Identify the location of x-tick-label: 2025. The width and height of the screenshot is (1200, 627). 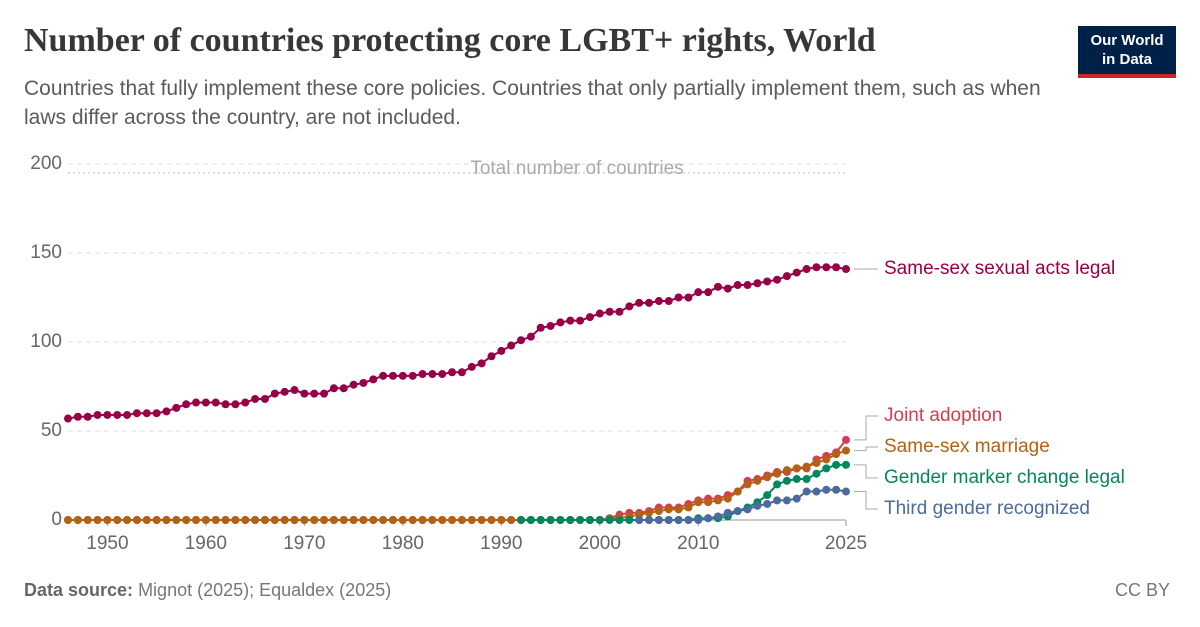
(846, 543).